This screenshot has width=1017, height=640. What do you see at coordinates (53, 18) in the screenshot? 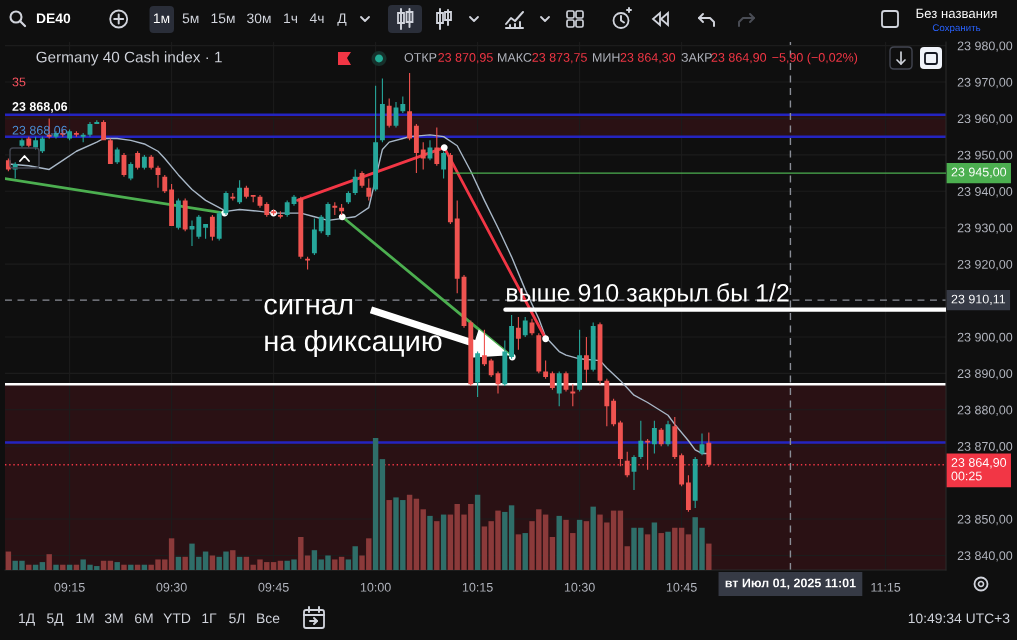
I see `text: DE40` at bounding box center [53, 18].